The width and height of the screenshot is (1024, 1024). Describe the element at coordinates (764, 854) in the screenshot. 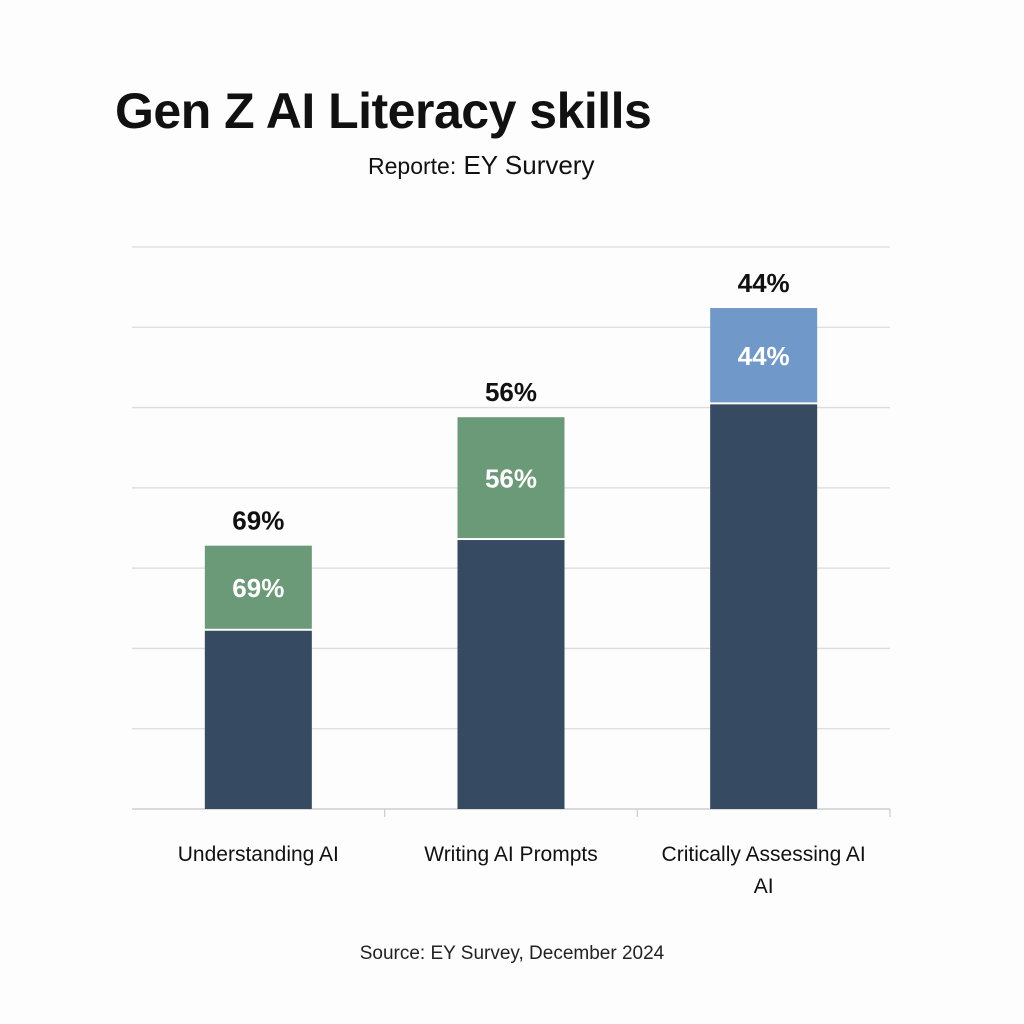

I see `x-tick-label: Critically Assessing AI` at that location.